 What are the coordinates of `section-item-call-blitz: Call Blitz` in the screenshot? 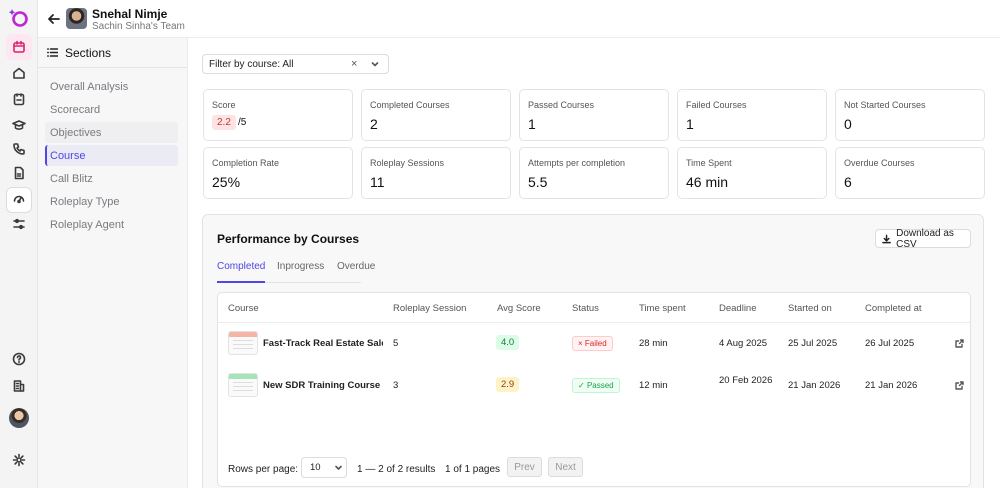 It's located at (71, 178).